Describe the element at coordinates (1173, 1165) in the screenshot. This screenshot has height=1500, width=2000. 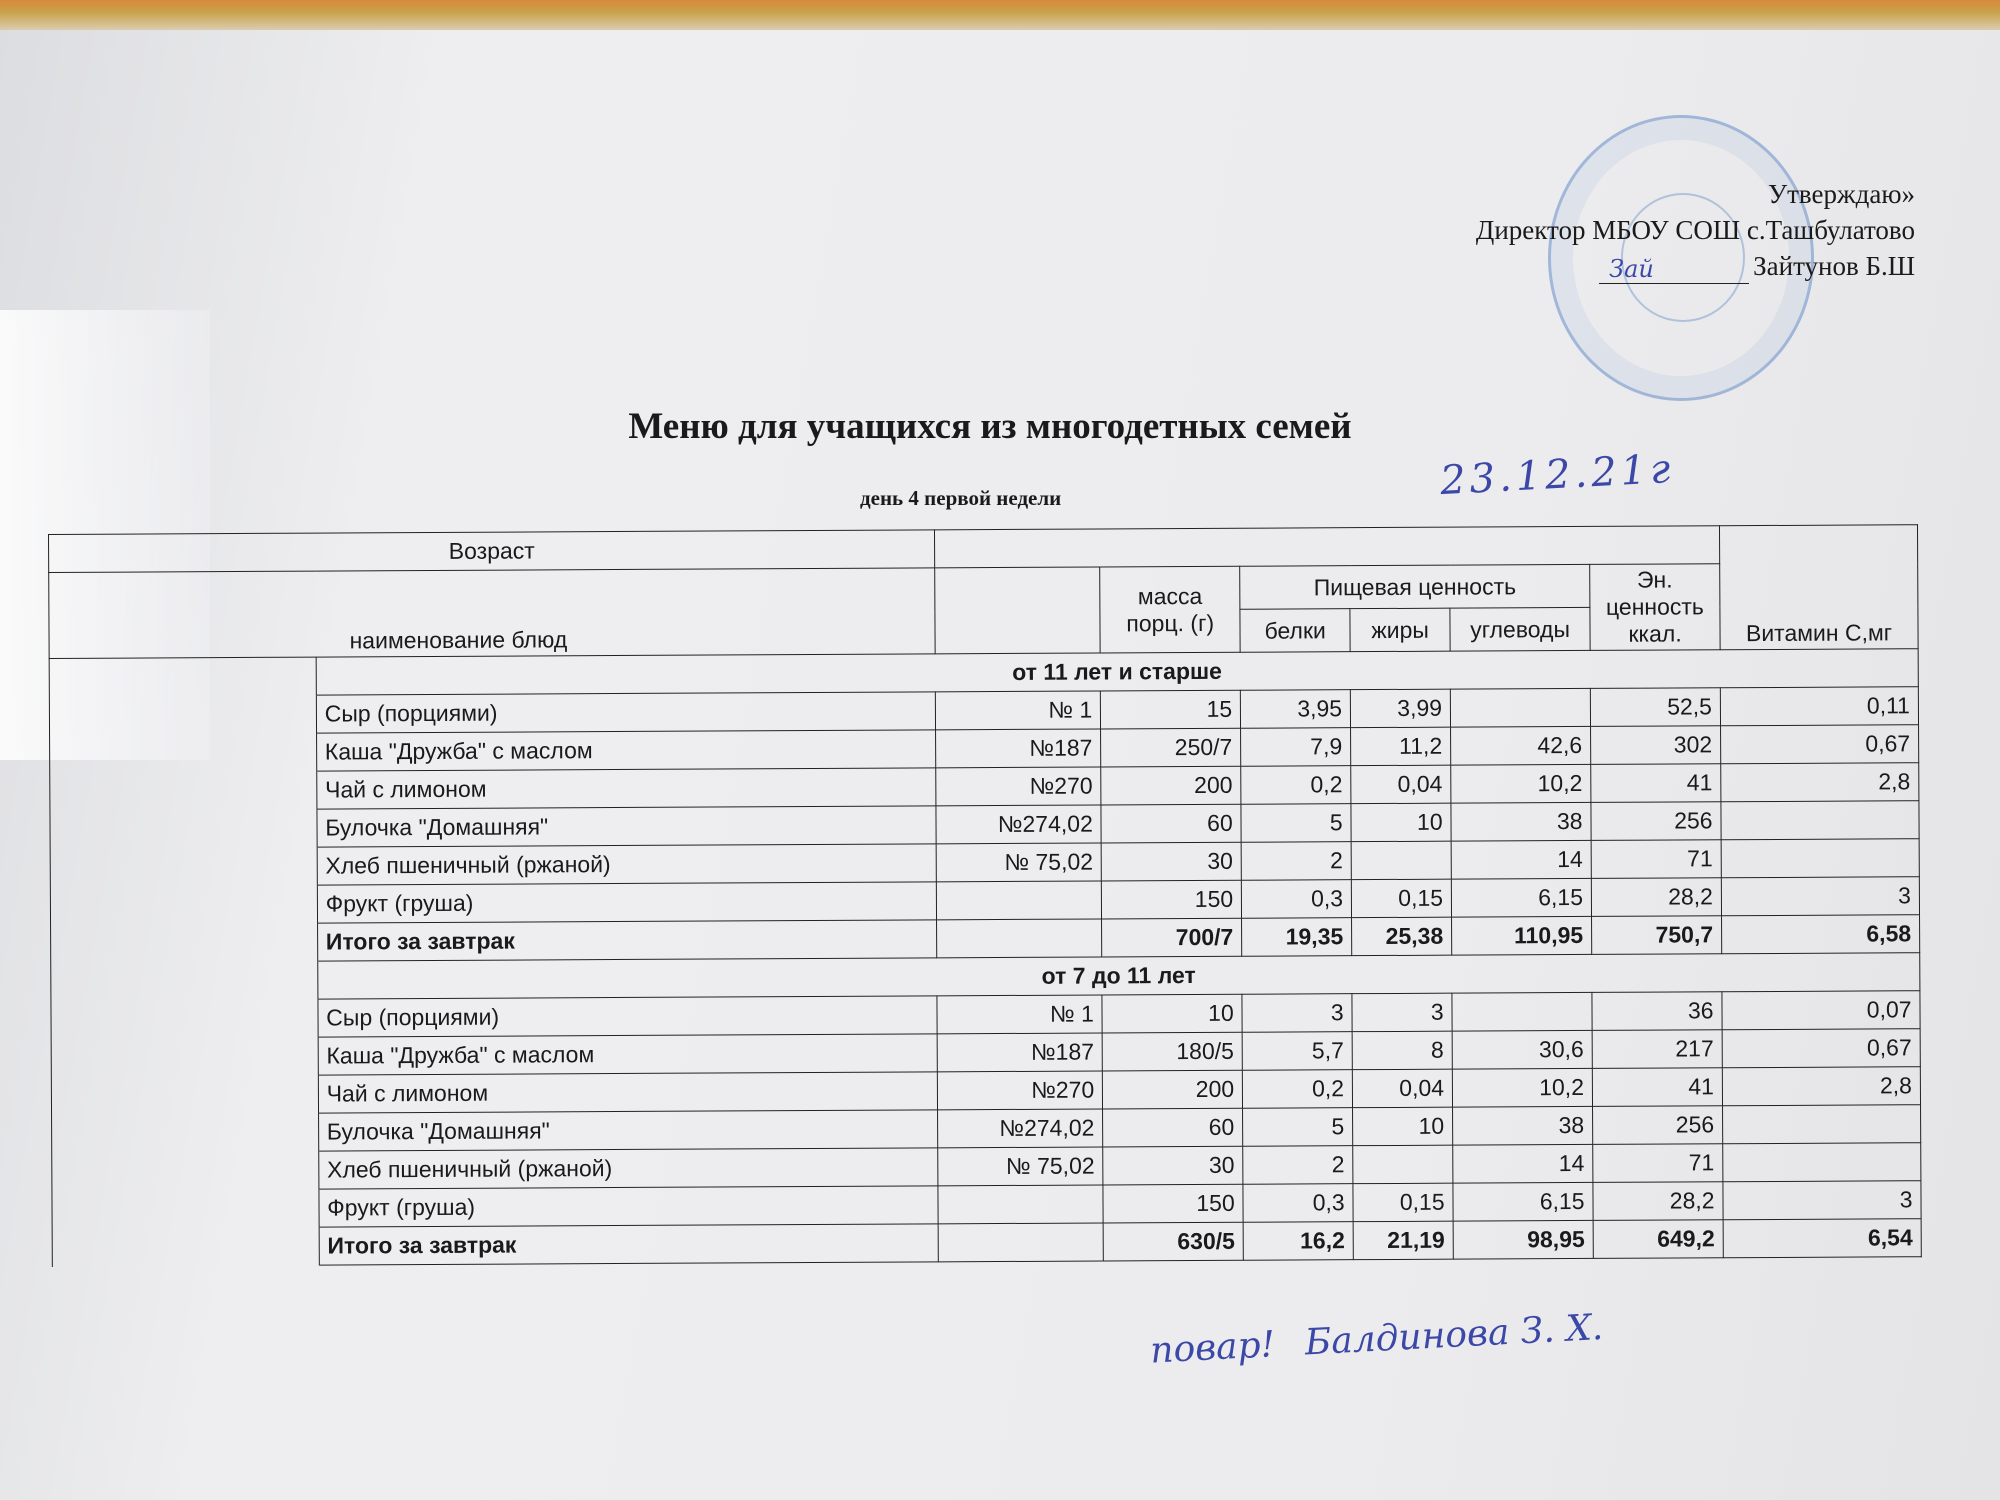
I see `cell-mass: 30` at that location.